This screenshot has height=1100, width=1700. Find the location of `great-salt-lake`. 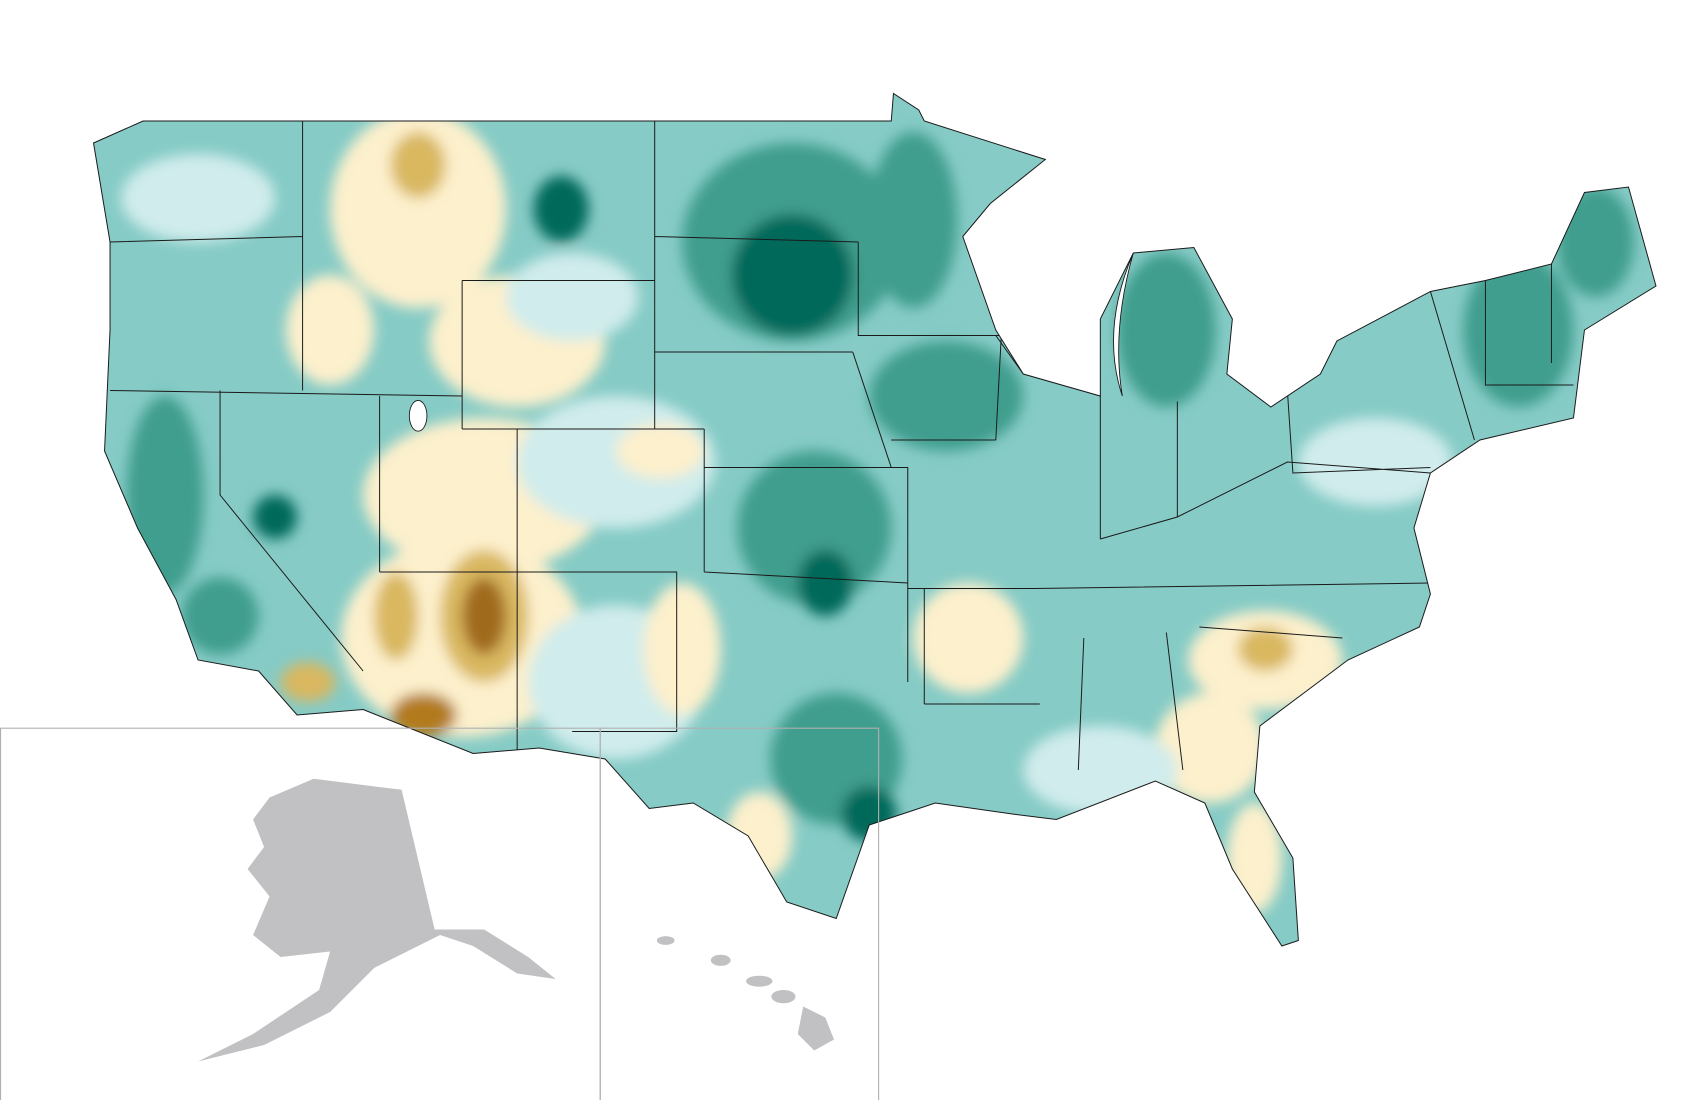

great-salt-lake is located at coordinates (418, 415).